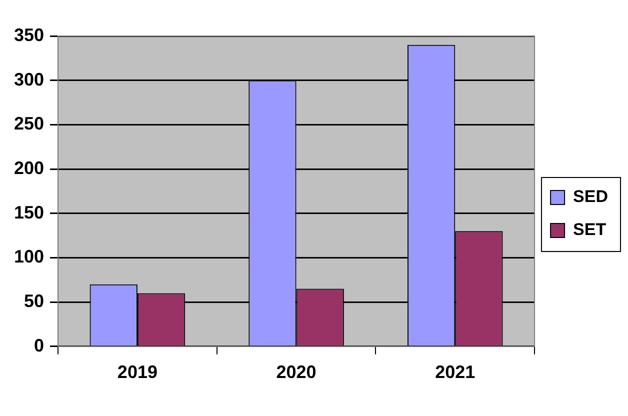  Describe the element at coordinates (29, 168) in the screenshot. I see `y-tick-label: 200` at that location.